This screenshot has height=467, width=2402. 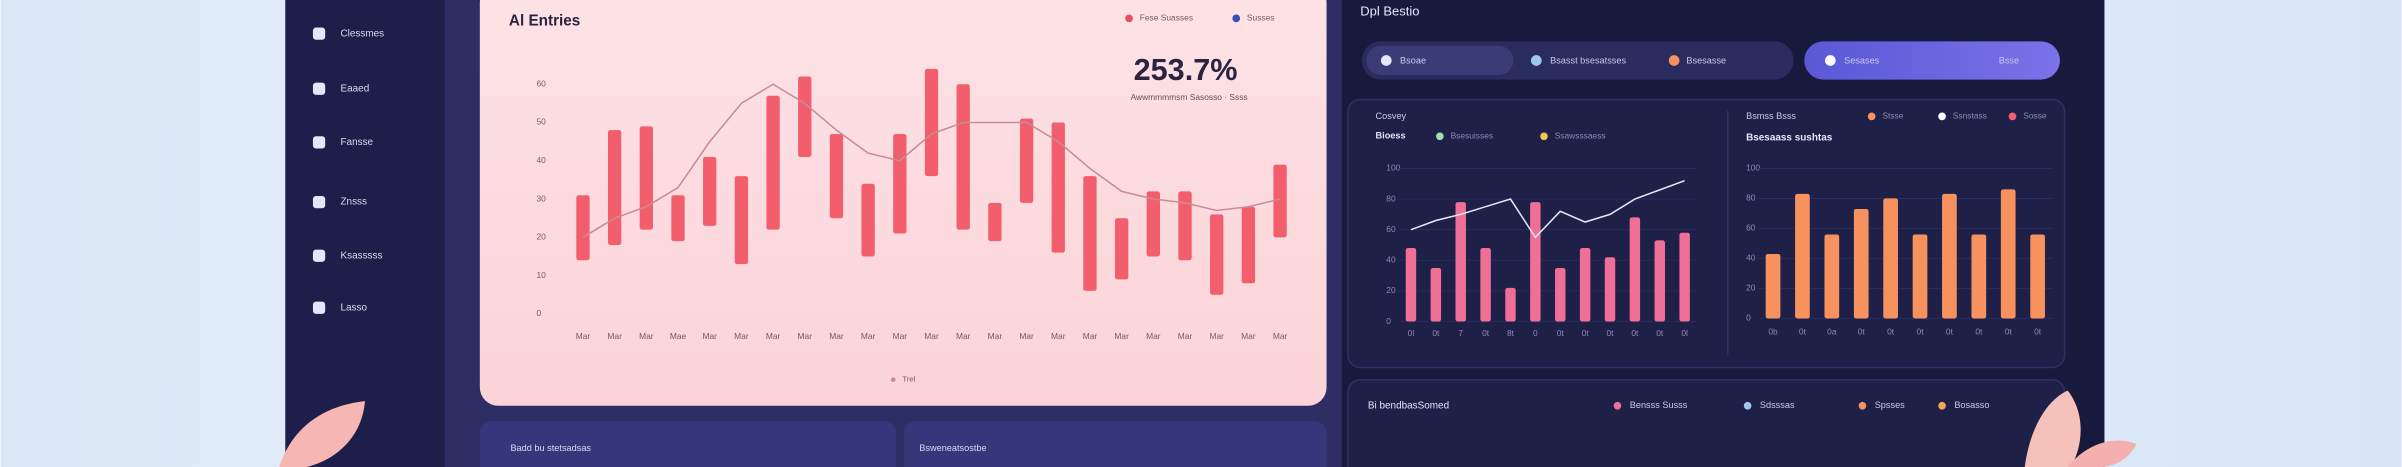 What do you see at coordinates (361, 255) in the screenshot?
I see `menu-item: Ksasssss` at bounding box center [361, 255].